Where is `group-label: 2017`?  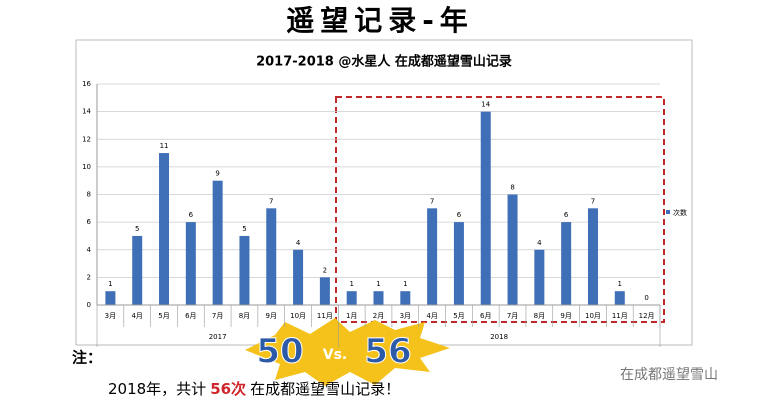 group-label: 2017 is located at coordinates (218, 337).